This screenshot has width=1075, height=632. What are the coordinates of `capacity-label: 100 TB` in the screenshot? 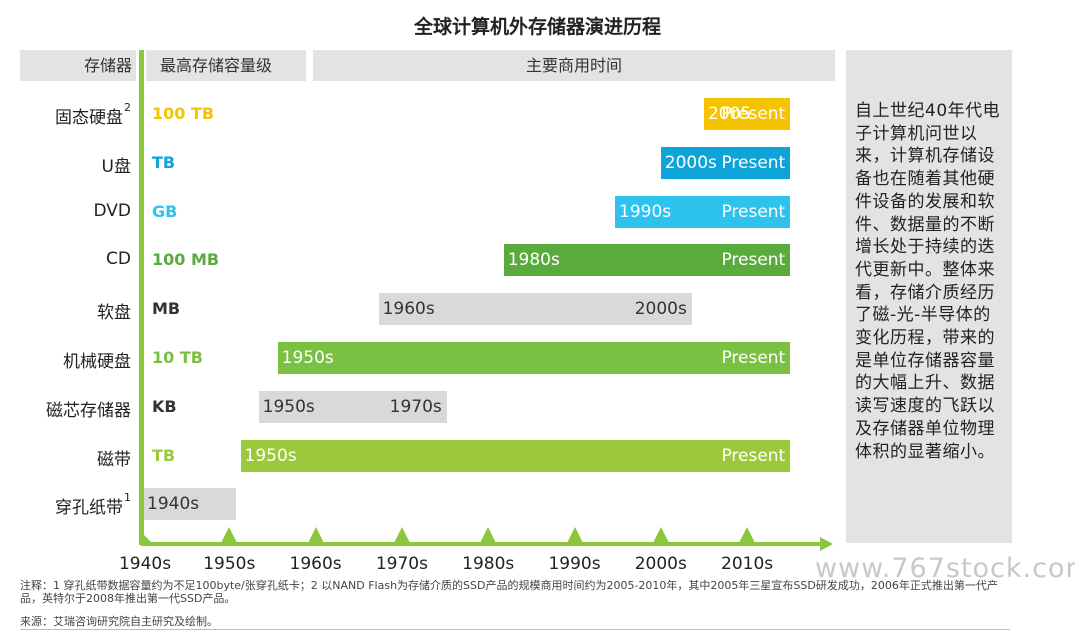 It's located at (183, 113).